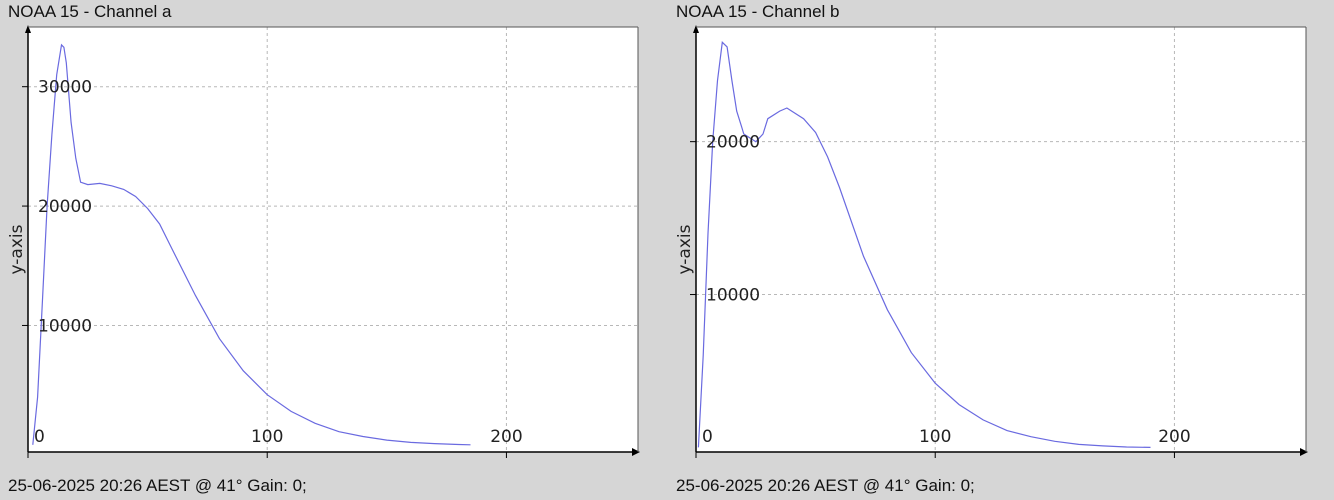  Describe the element at coordinates (90, 11) in the screenshot. I see `chart-title: NOAA 15 - Channel a` at that location.